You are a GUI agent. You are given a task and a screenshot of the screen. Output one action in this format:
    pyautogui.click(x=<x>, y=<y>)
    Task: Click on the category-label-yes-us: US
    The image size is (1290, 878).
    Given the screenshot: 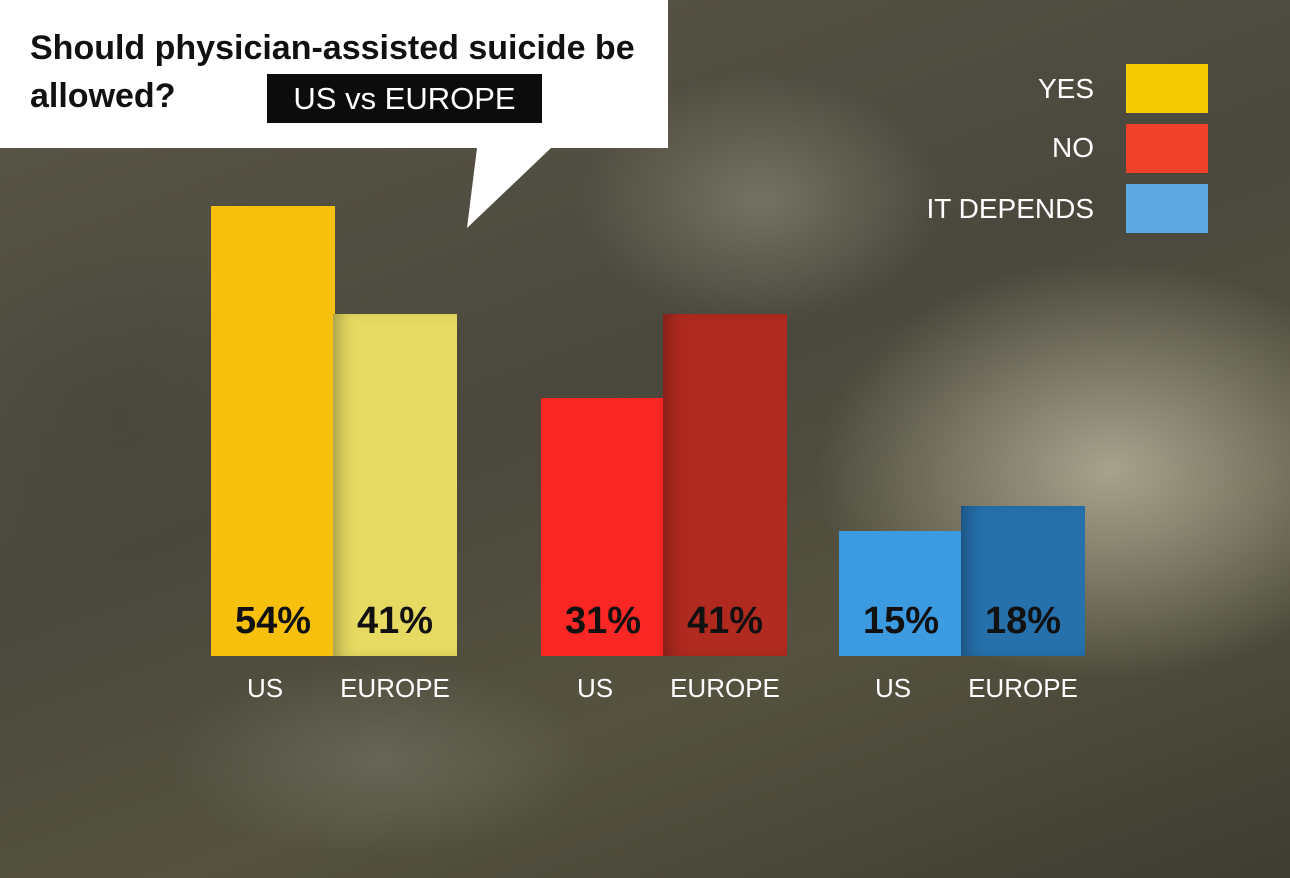 What is the action you would take?
    pyautogui.click(x=265, y=688)
    